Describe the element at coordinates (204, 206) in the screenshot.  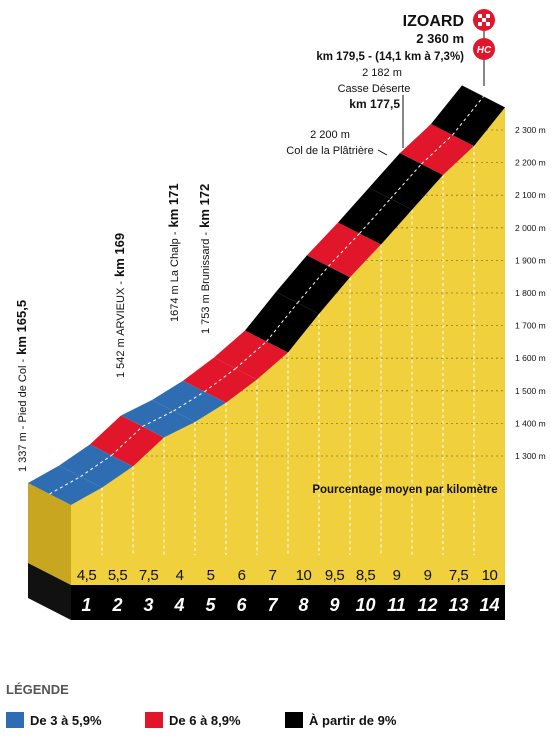
I see `annotation-km: km 172` at that location.